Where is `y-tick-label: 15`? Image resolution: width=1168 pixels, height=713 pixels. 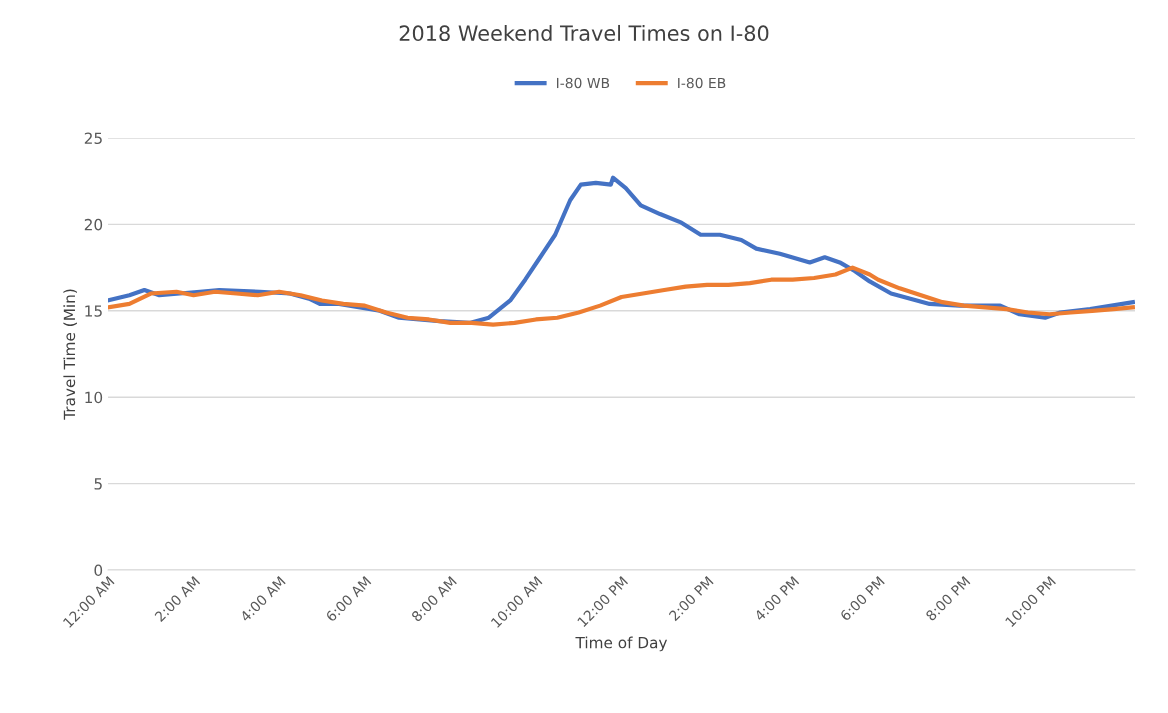
y-tick-label: 15 is located at coordinates (93, 311).